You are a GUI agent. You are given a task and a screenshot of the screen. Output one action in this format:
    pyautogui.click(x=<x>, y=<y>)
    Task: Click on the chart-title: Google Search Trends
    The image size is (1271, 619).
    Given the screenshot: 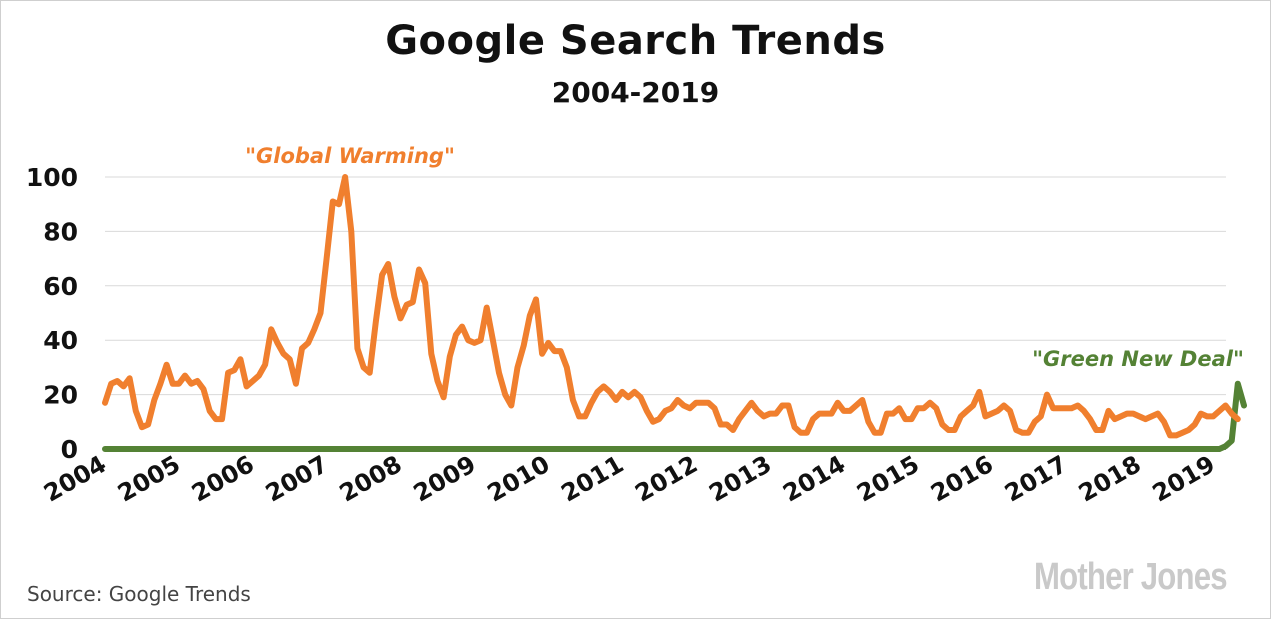 What is the action you would take?
    pyautogui.click(x=635, y=41)
    